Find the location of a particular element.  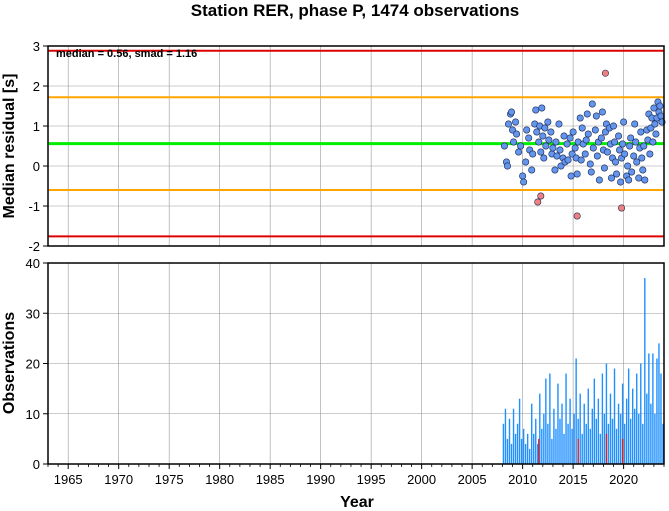

x-tick-label: 1990 is located at coordinates (320, 479).